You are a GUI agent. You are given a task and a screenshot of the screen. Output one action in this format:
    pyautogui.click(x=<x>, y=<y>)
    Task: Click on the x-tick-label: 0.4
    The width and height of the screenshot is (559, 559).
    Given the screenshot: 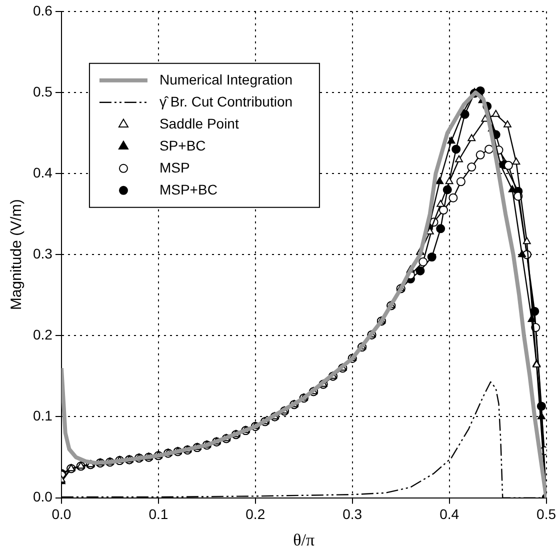 What is the action you would take?
    pyautogui.click(x=450, y=514)
    